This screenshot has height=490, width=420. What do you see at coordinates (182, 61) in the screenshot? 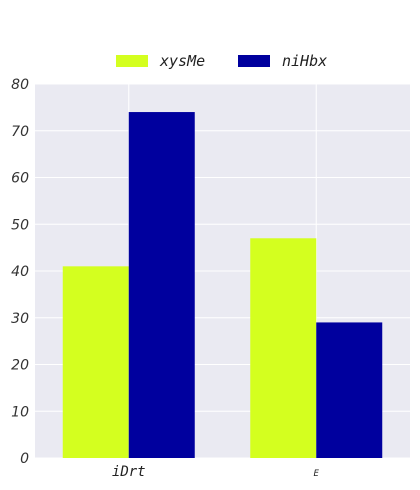
I see `legend-label: xysMe` at bounding box center [182, 61].